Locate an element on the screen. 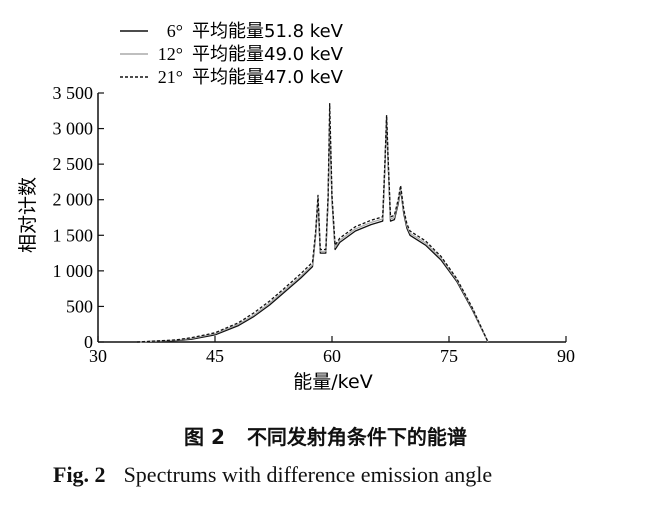 This screenshot has width=651, height=508. y-tick-label: 2 000 is located at coordinates (73, 200).